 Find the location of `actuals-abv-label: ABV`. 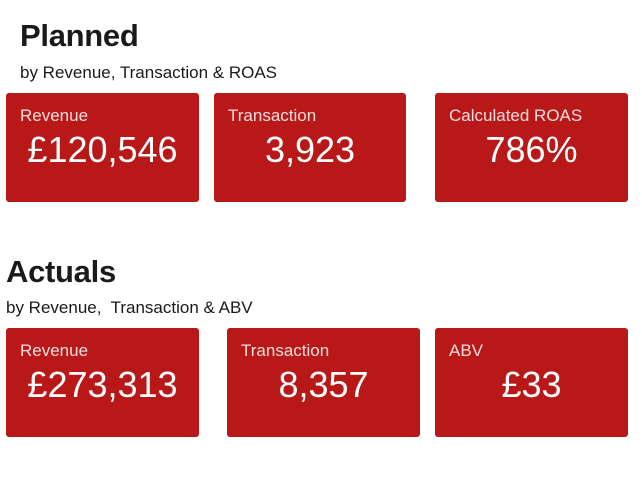

actuals-abv-label: ABV is located at coordinates (466, 350).